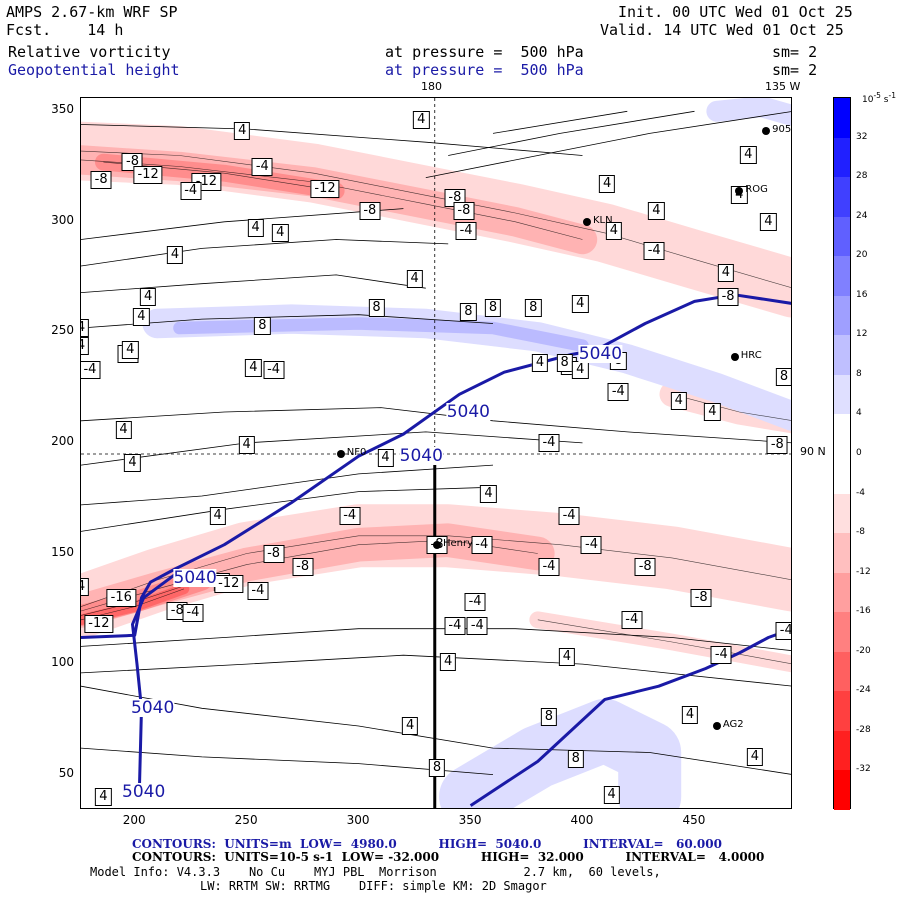 The image size is (900, 900). What do you see at coordinates (862, 334) in the screenshot?
I see `colorbar-tick-label: 12` at bounding box center [862, 334].